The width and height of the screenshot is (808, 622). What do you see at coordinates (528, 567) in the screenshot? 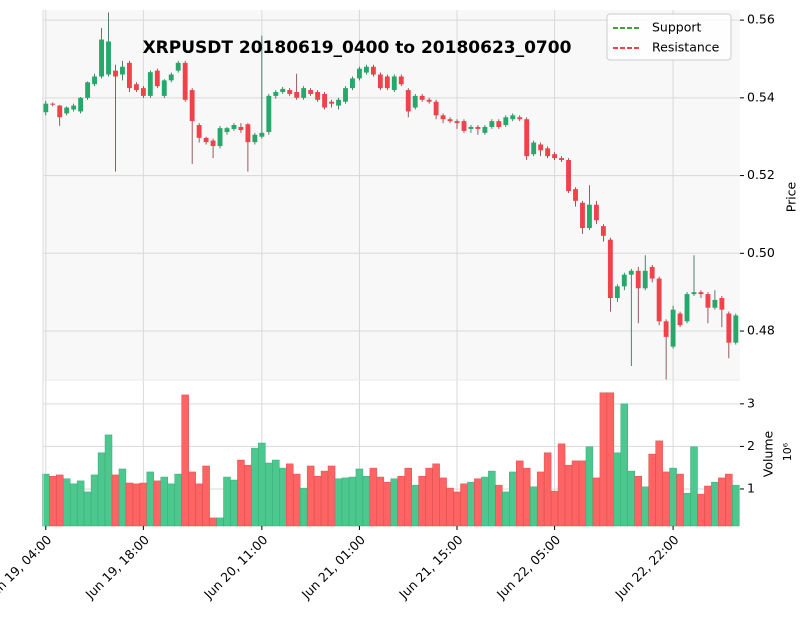
I see `x-tick-label: Jun 22, 05:00` at bounding box center [528, 567].